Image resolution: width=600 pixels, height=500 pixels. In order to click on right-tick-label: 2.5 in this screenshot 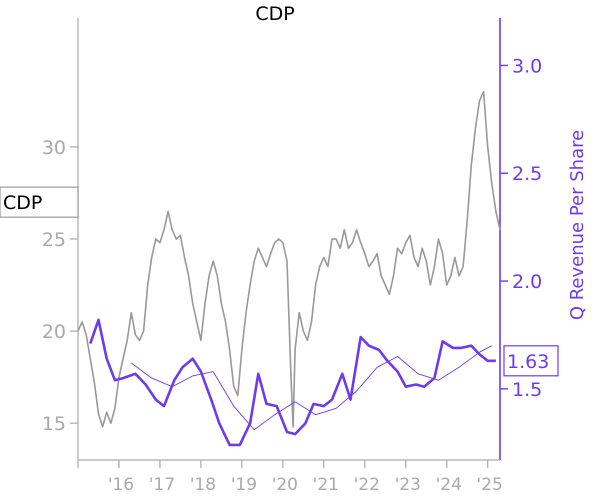, I will do `click(527, 174)`.